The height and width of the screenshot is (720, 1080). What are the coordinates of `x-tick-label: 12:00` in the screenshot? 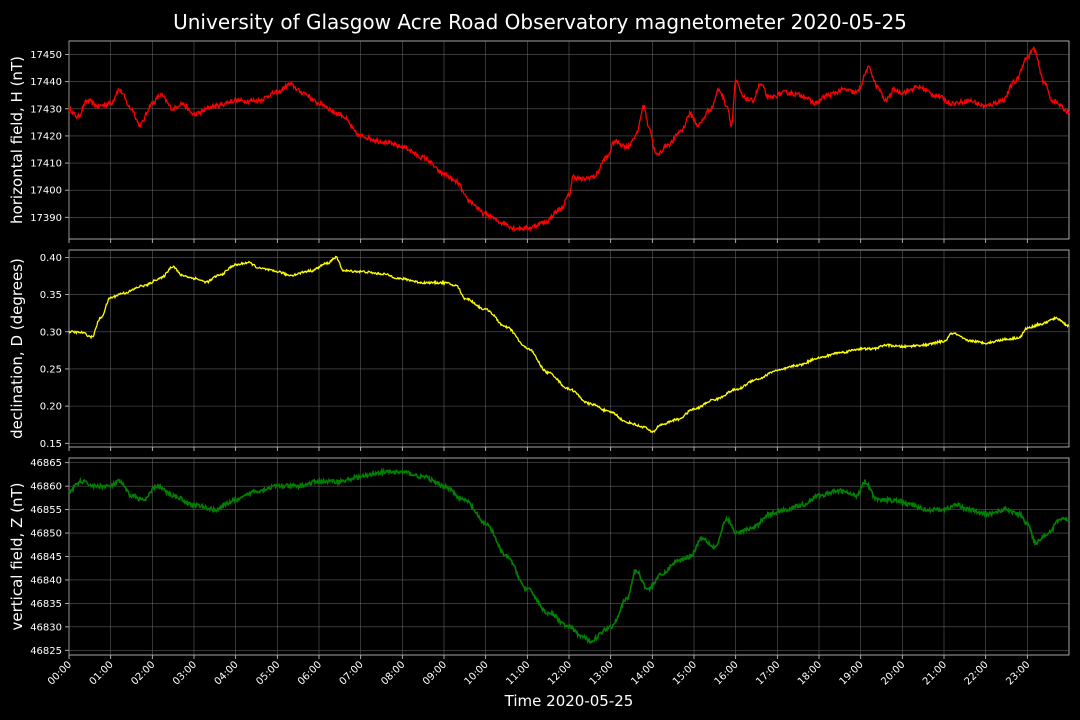 It's located at (560, 673).